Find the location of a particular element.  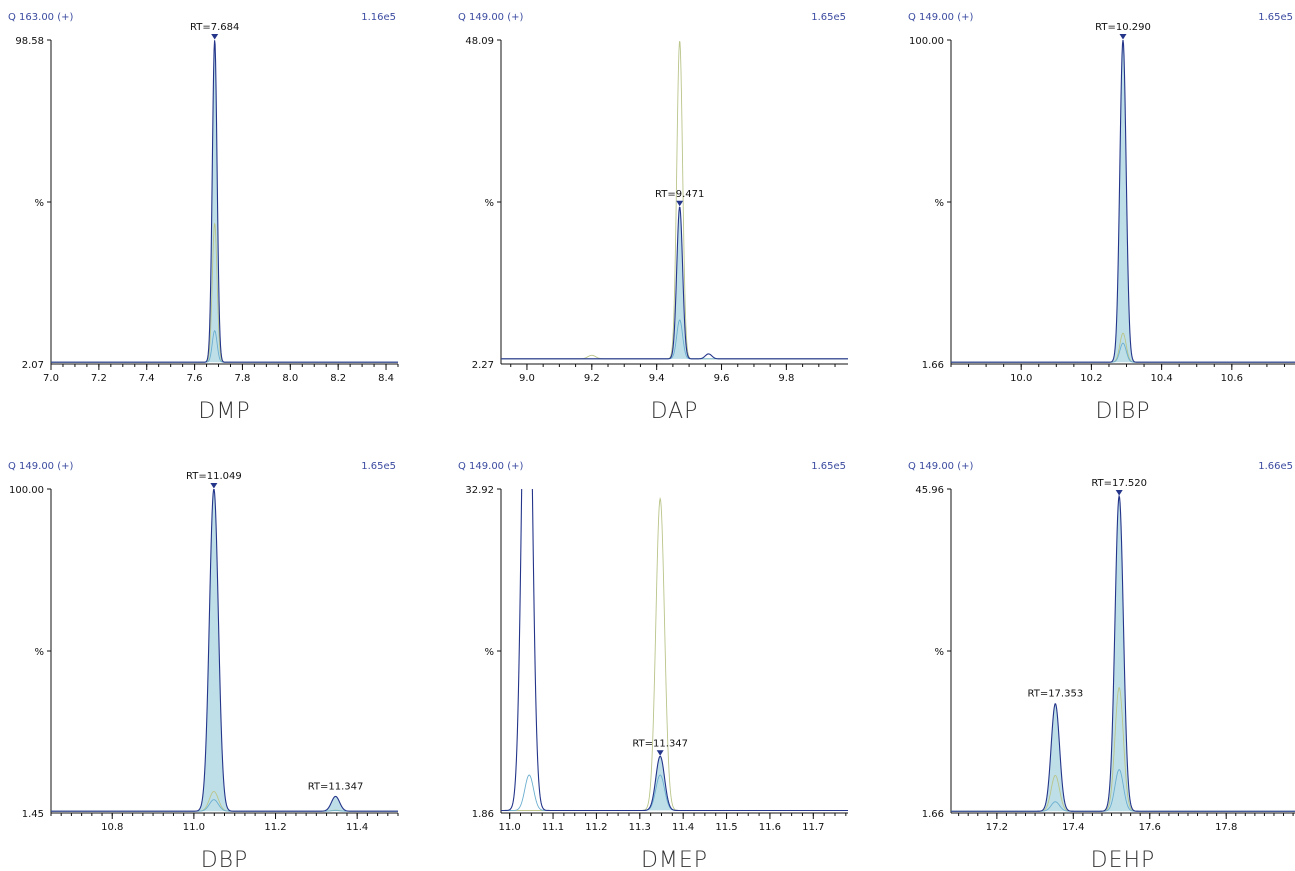

x-tick-label: 10.8 is located at coordinates (112, 827).